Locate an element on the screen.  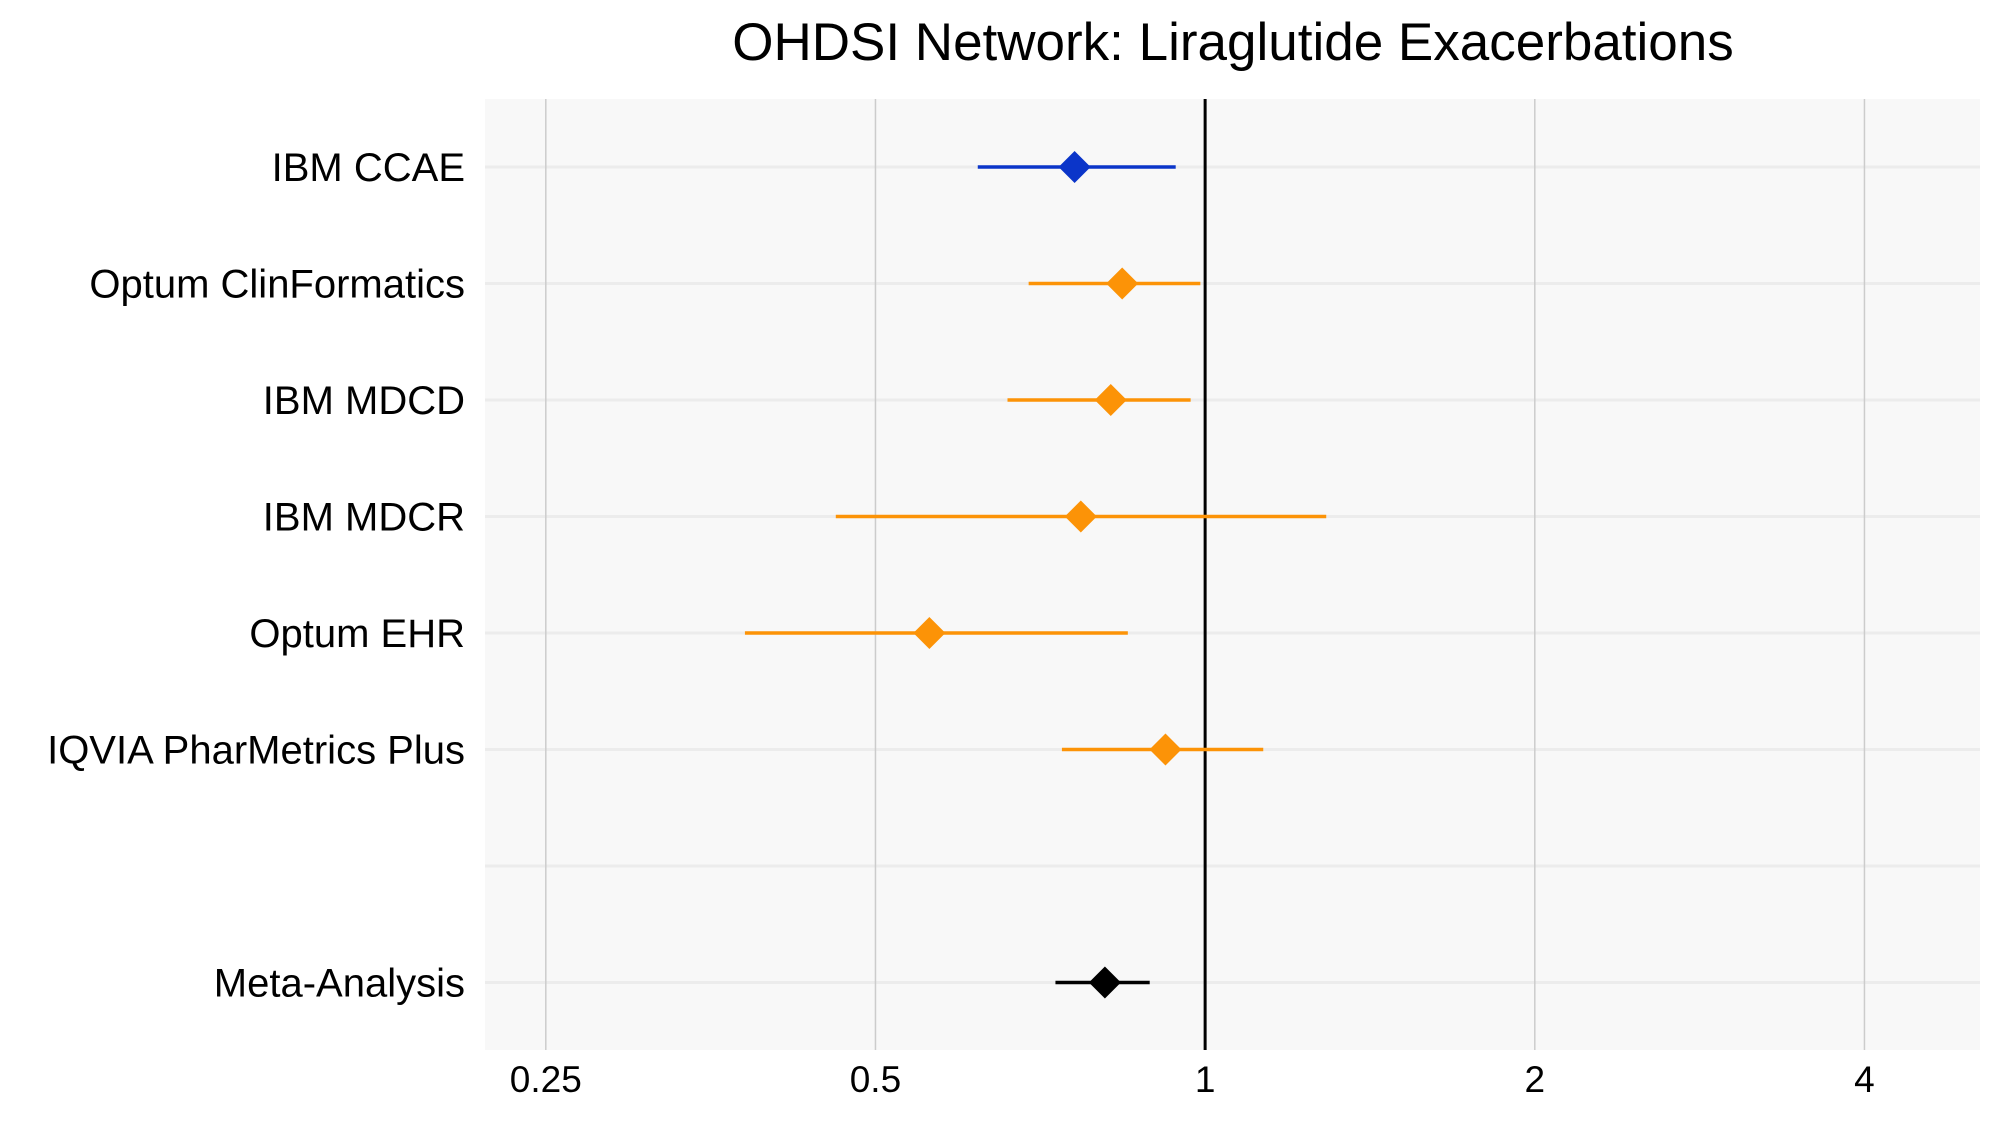
x-tick-label: 4 is located at coordinates (1864, 1079).